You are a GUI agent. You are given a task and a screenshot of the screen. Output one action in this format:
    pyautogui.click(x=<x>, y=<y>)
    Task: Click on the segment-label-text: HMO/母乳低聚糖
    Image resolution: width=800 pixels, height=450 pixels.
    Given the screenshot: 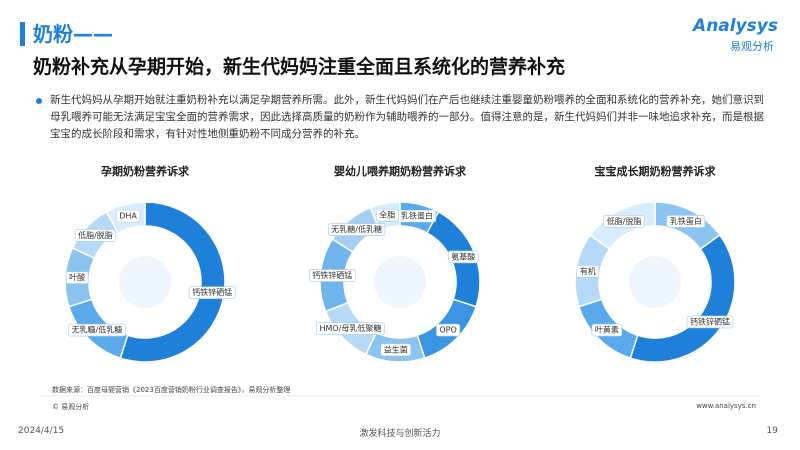 What is the action you would take?
    pyautogui.click(x=350, y=328)
    